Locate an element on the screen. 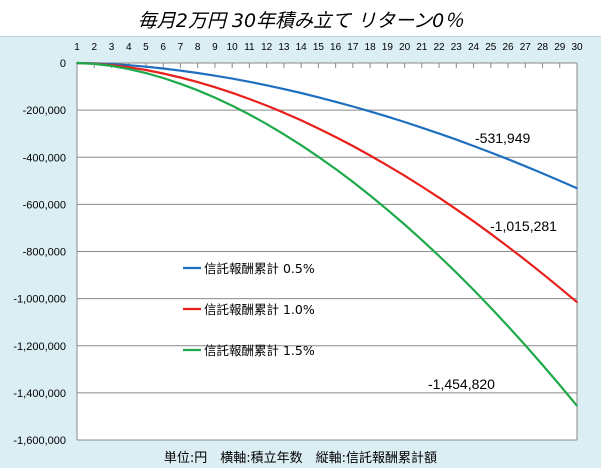 This screenshot has width=601, height=468. legend-label: 信託報酬累計 1.5% is located at coordinates (259, 350).